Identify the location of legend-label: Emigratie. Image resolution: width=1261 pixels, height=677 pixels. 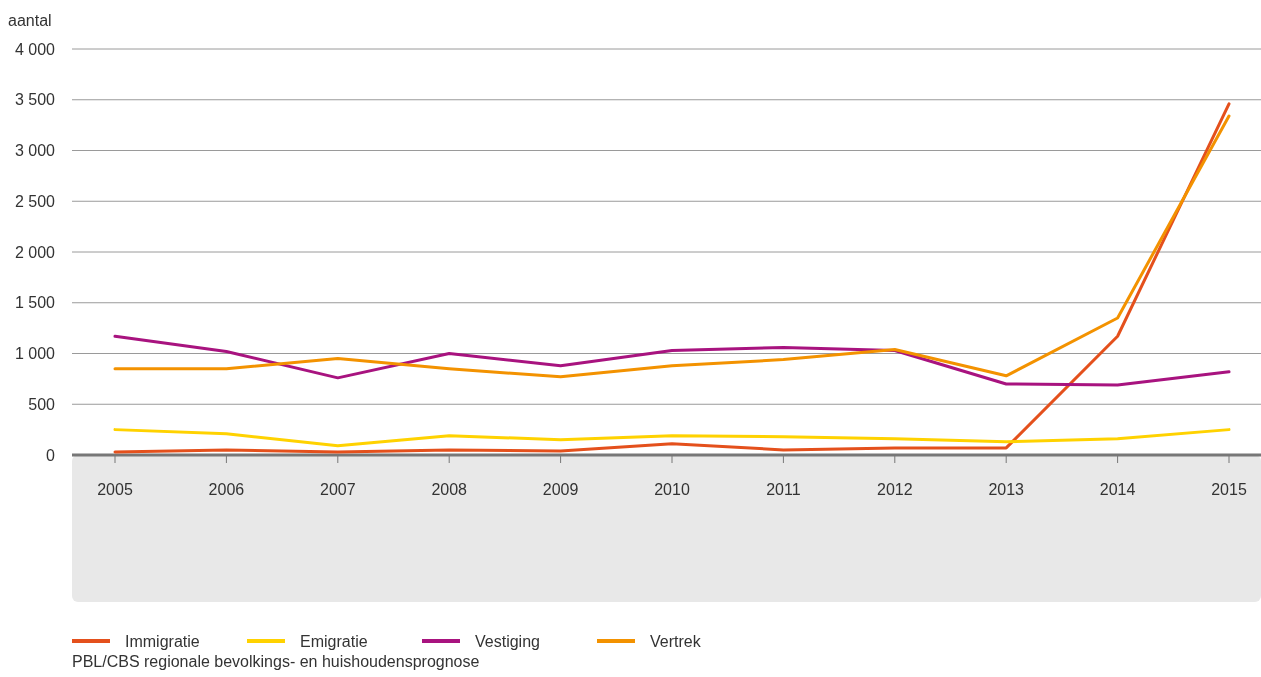
(334, 641).